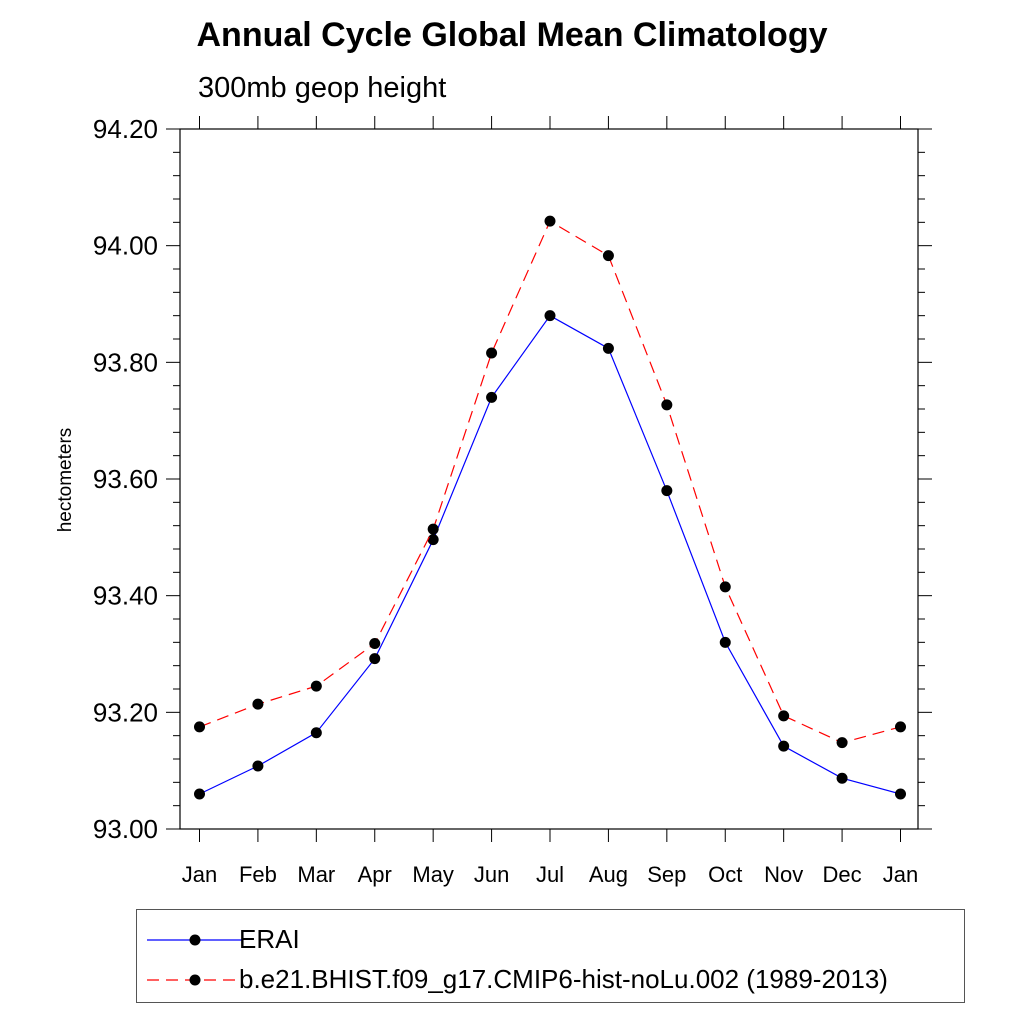  Describe the element at coordinates (725, 874) in the screenshot. I see `x-tick-label: Oct` at that location.